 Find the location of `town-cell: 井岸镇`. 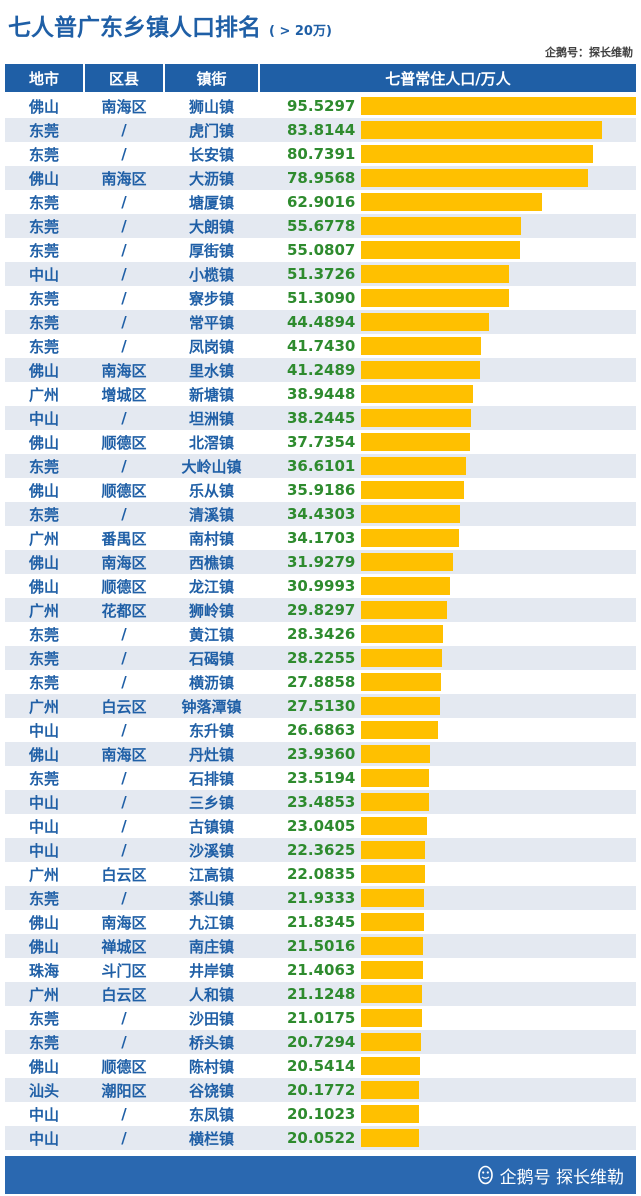

town-cell: 井岸镇 is located at coordinates (211, 970).